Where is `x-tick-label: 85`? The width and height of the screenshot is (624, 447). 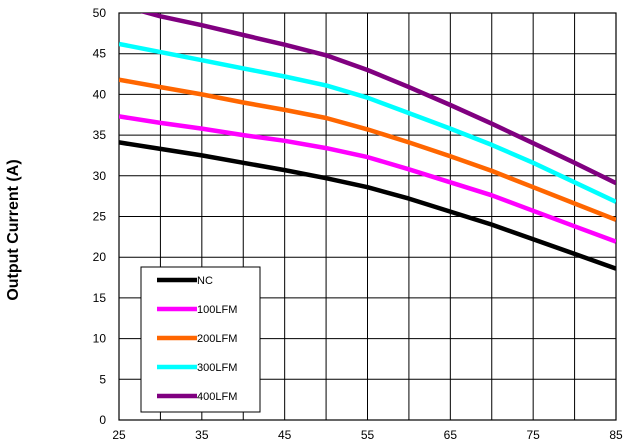
x-tick-label: 85 is located at coordinates (616, 435).